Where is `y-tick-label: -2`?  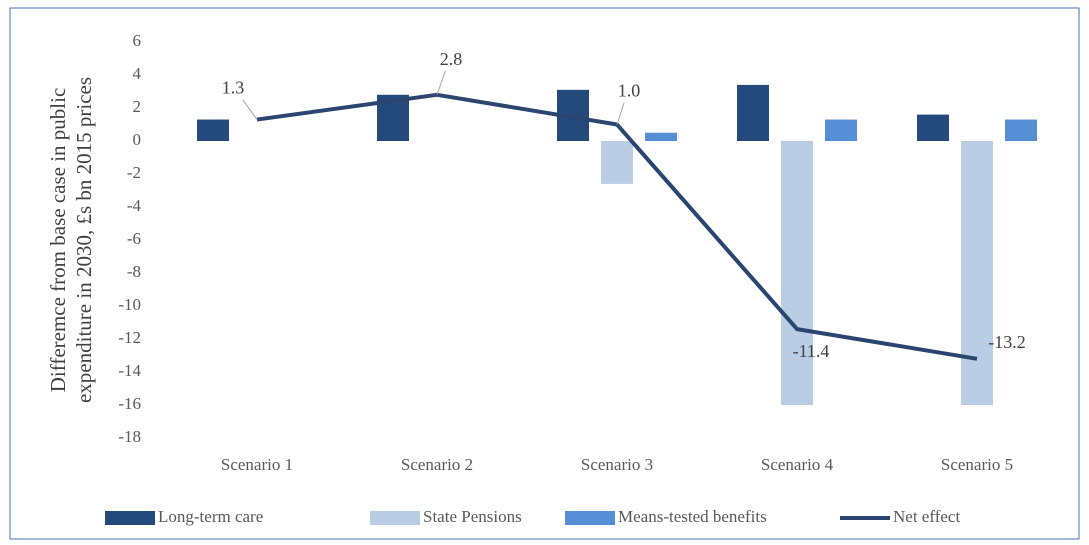
y-tick-label: -2 is located at coordinates (134, 172).